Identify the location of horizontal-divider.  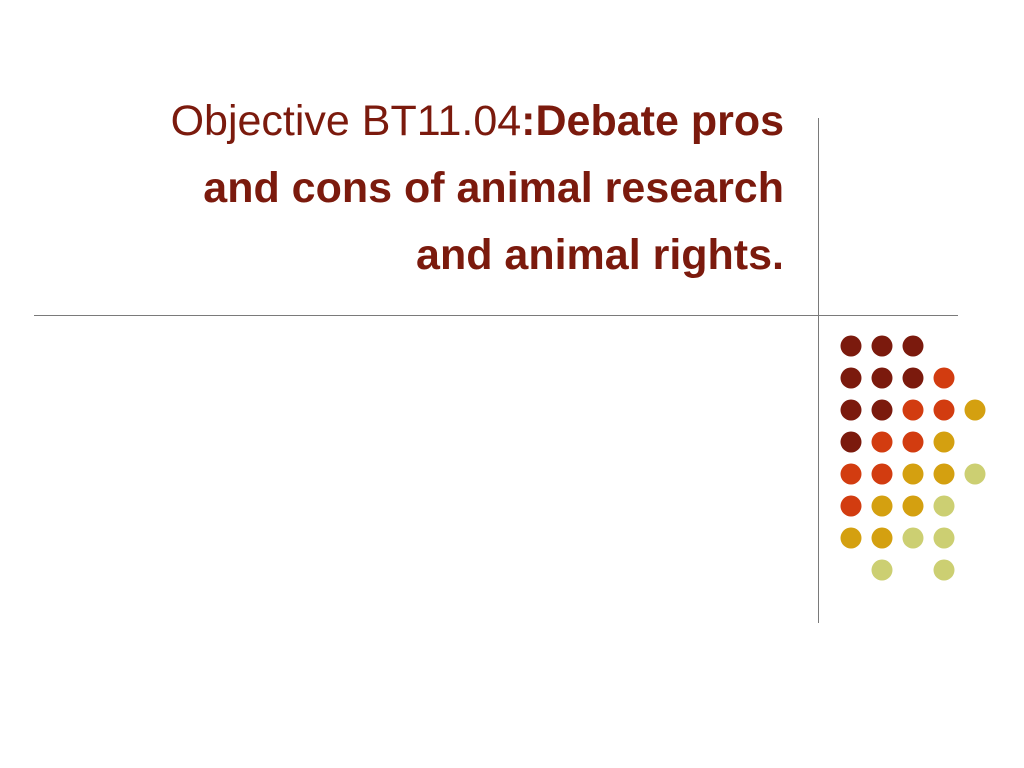
(496, 315).